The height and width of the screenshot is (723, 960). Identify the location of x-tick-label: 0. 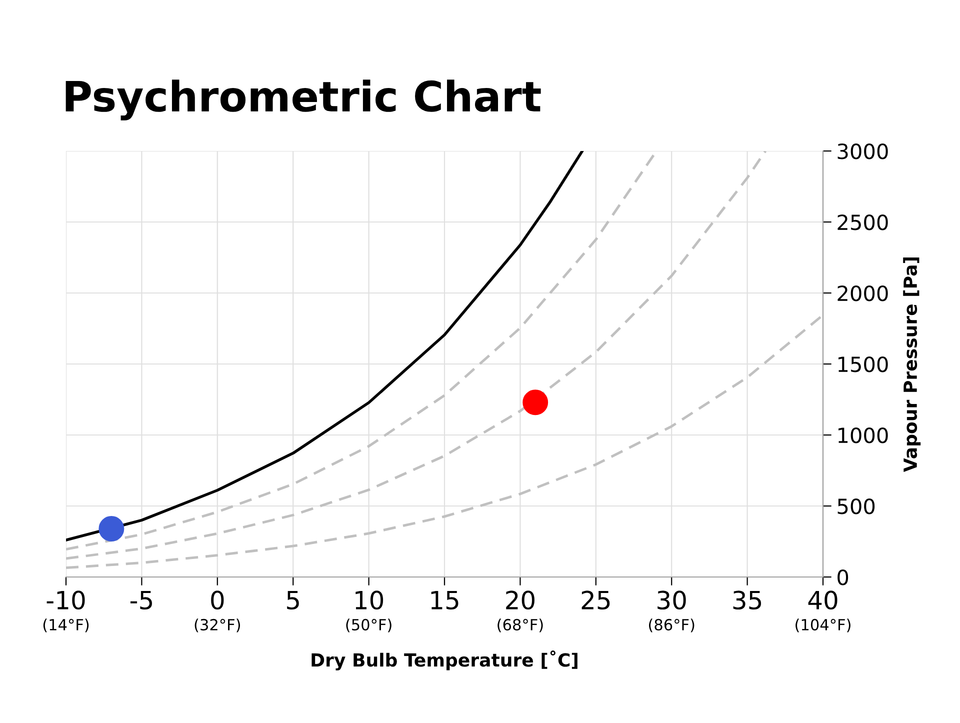
(217, 600).